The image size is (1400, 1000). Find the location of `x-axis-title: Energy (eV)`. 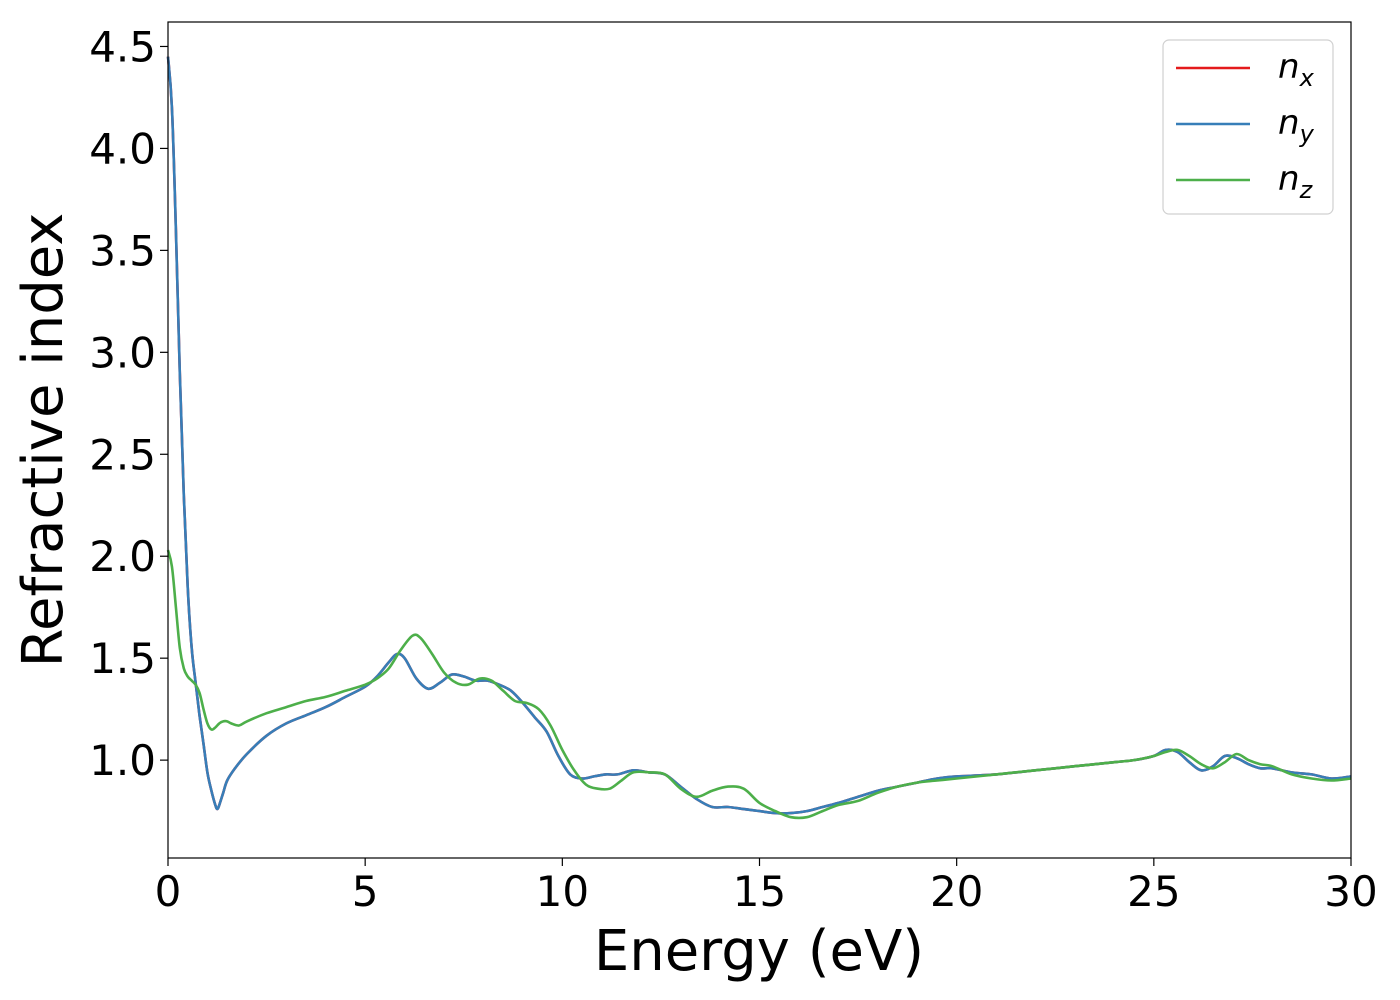

x-axis-title: Energy (eV) is located at coordinates (759, 951).